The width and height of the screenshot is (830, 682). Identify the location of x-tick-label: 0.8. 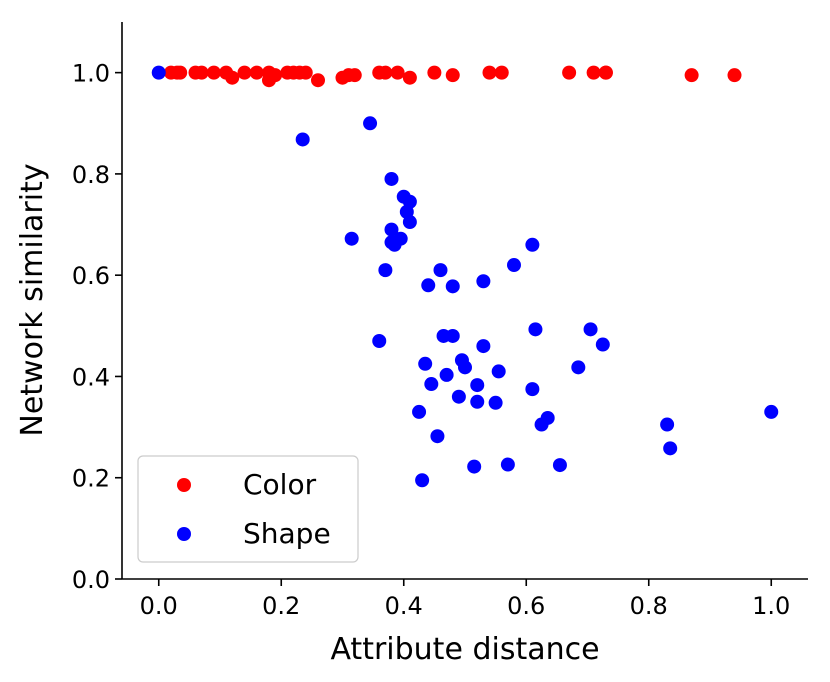
(649, 606).